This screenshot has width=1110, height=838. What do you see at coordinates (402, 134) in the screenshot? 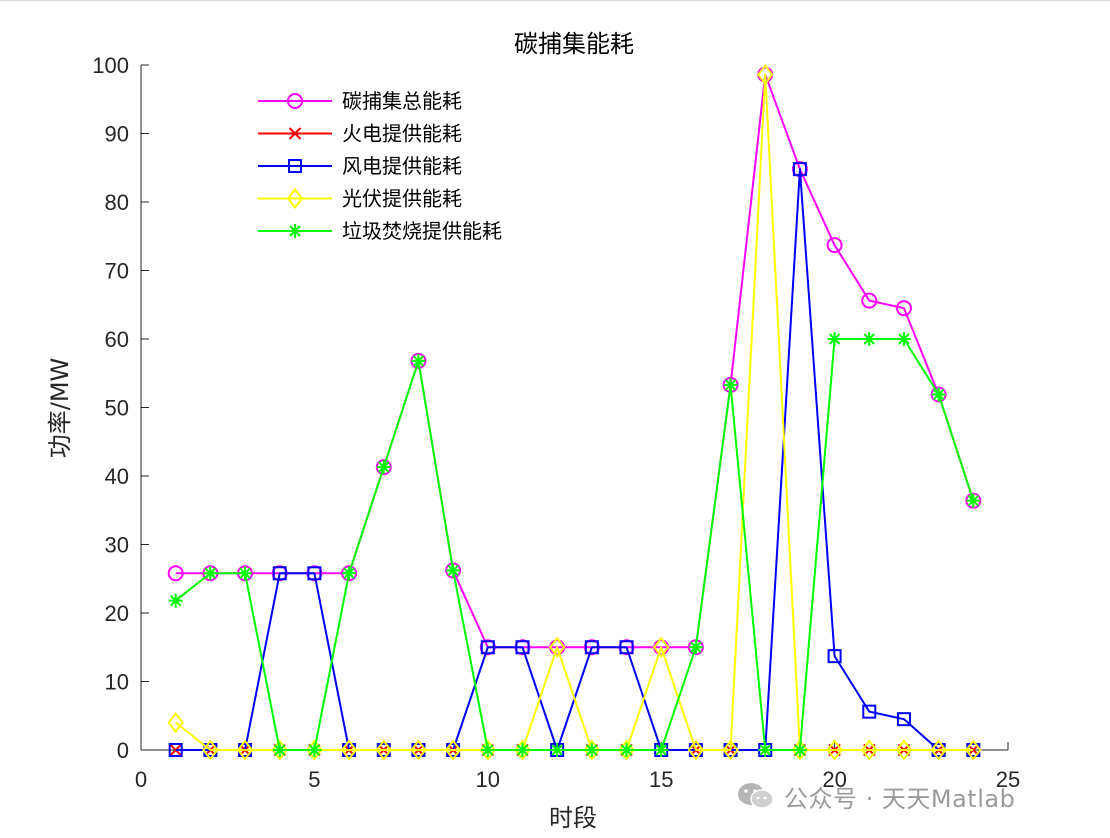
I see `legend-label: 火电提供能耗` at bounding box center [402, 134].